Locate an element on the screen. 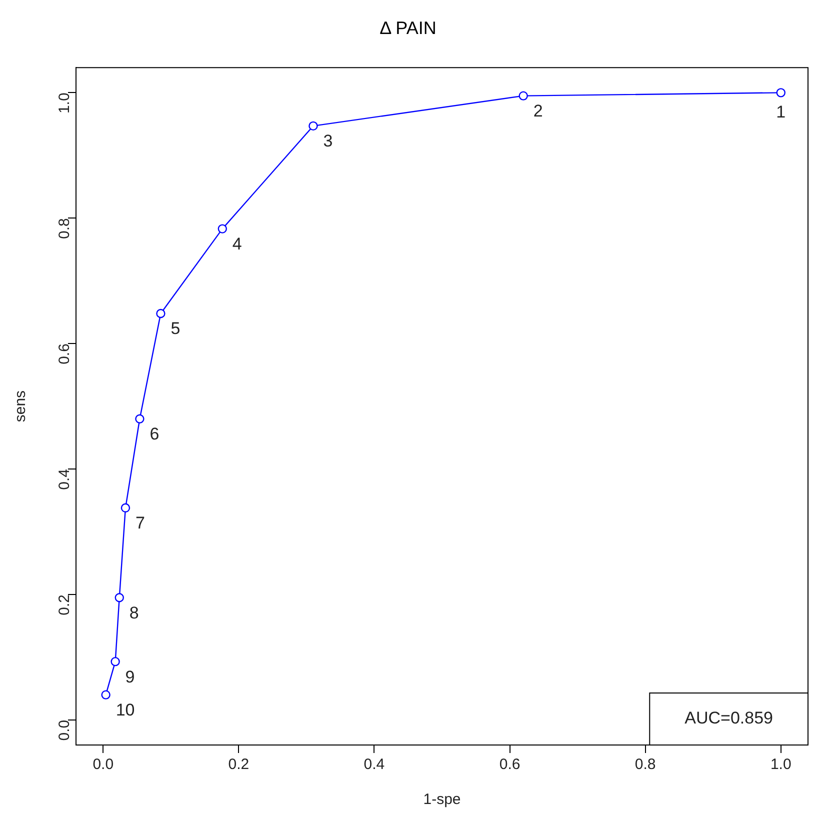  annotation: 10 is located at coordinates (125, 710).